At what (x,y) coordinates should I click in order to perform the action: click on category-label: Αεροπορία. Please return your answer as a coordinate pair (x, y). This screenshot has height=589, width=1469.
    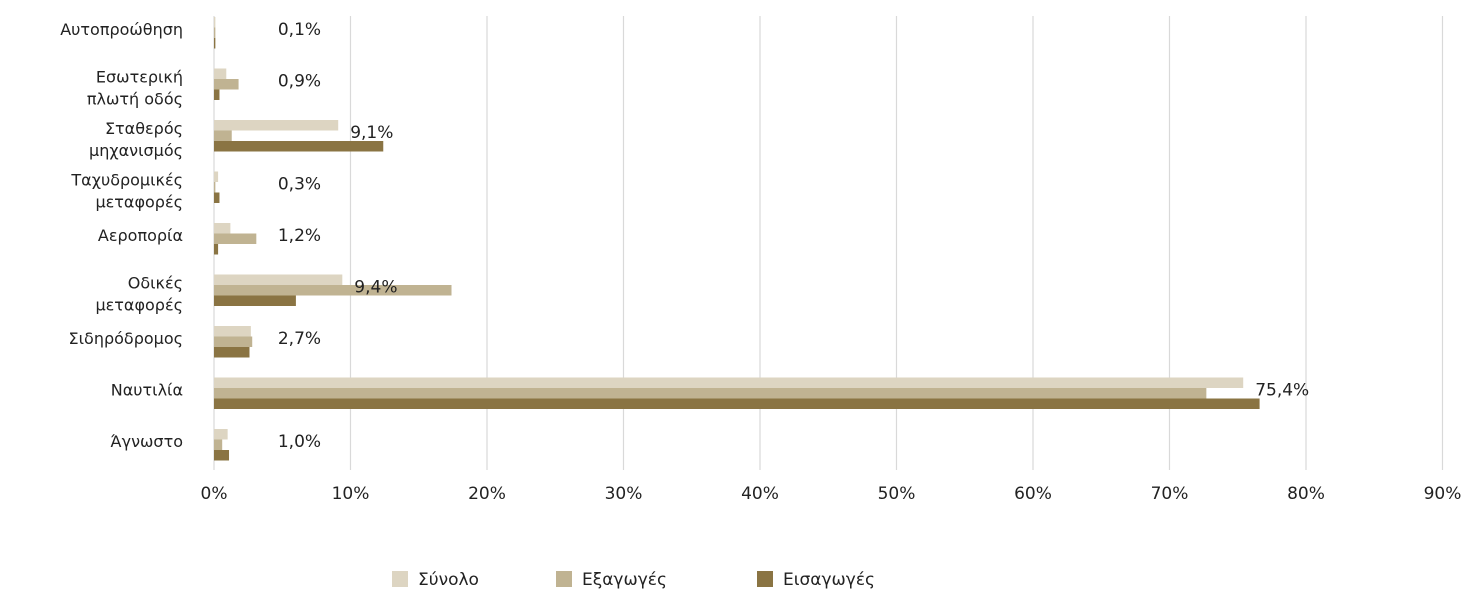
    Looking at the image, I should click on (140, 235).